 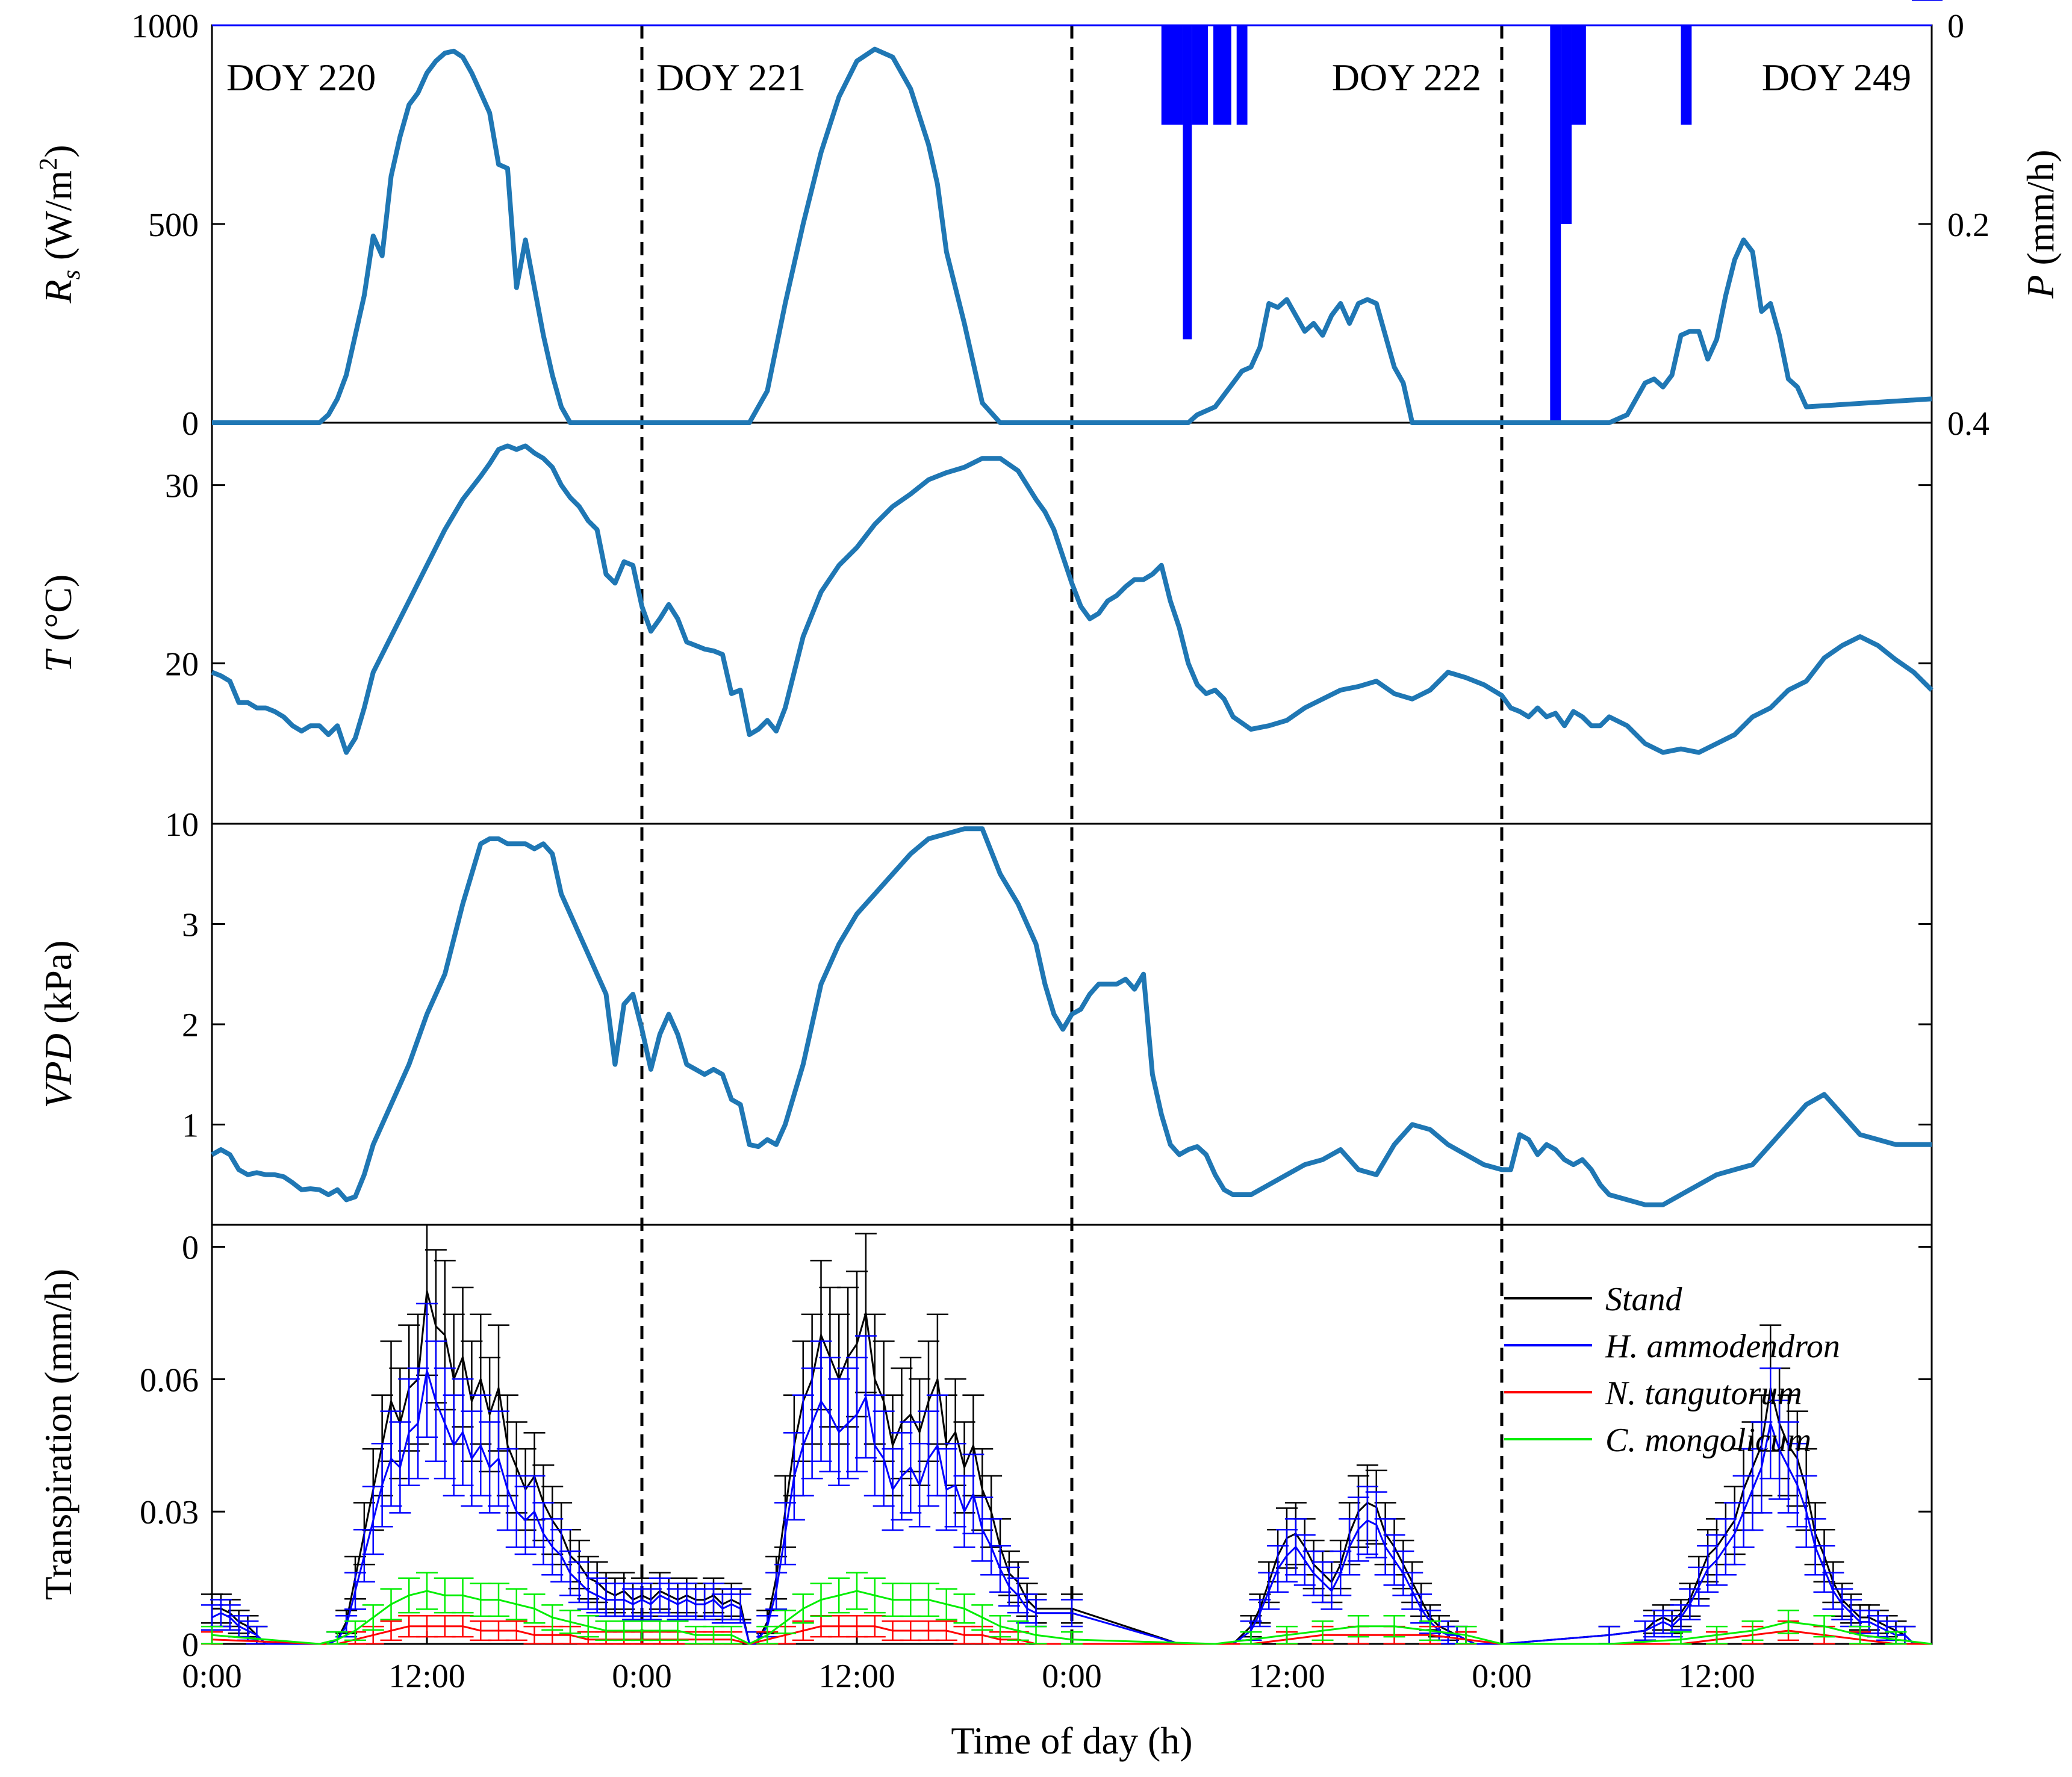 I want to click on y-axis-title-symbol: T, so click(x=58, y=660).